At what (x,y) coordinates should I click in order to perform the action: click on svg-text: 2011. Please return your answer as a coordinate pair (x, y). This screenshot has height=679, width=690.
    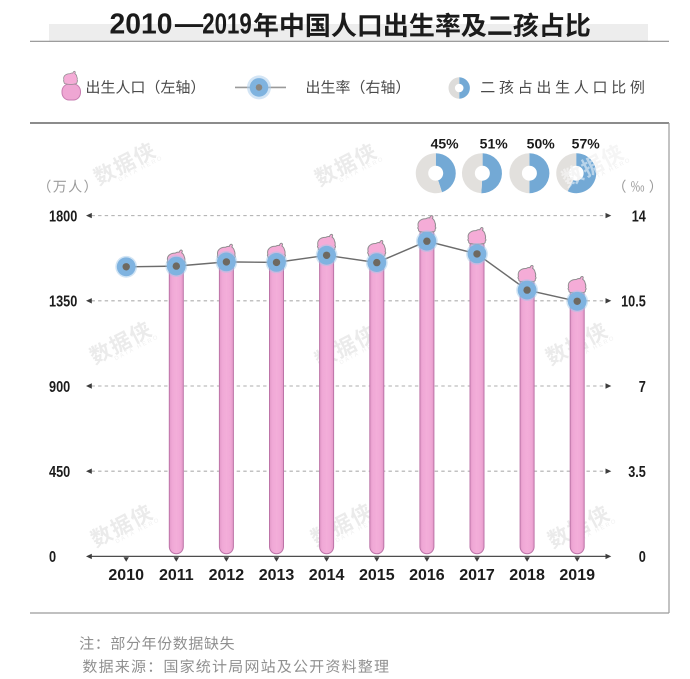
    Looking at the image, I should click on (176, 575).